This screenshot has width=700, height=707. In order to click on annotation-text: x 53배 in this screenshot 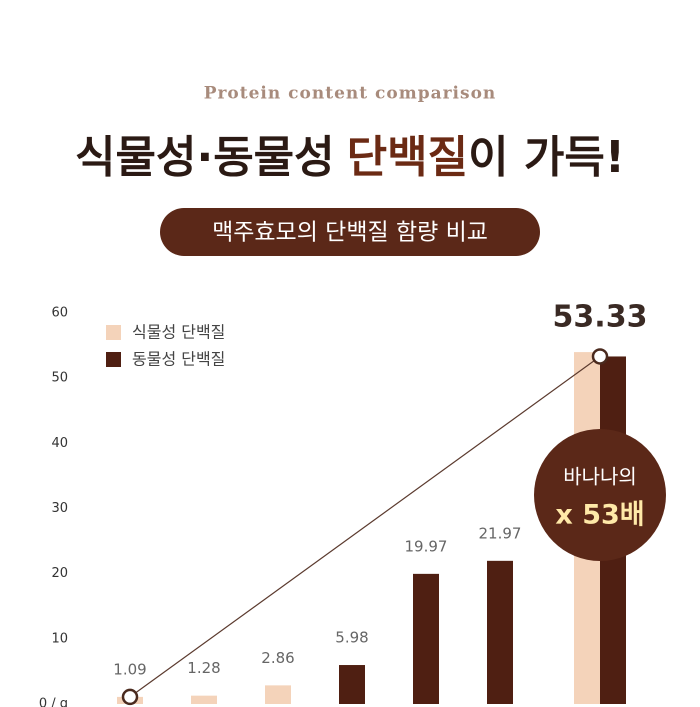, I will do `click(599, 515)`.